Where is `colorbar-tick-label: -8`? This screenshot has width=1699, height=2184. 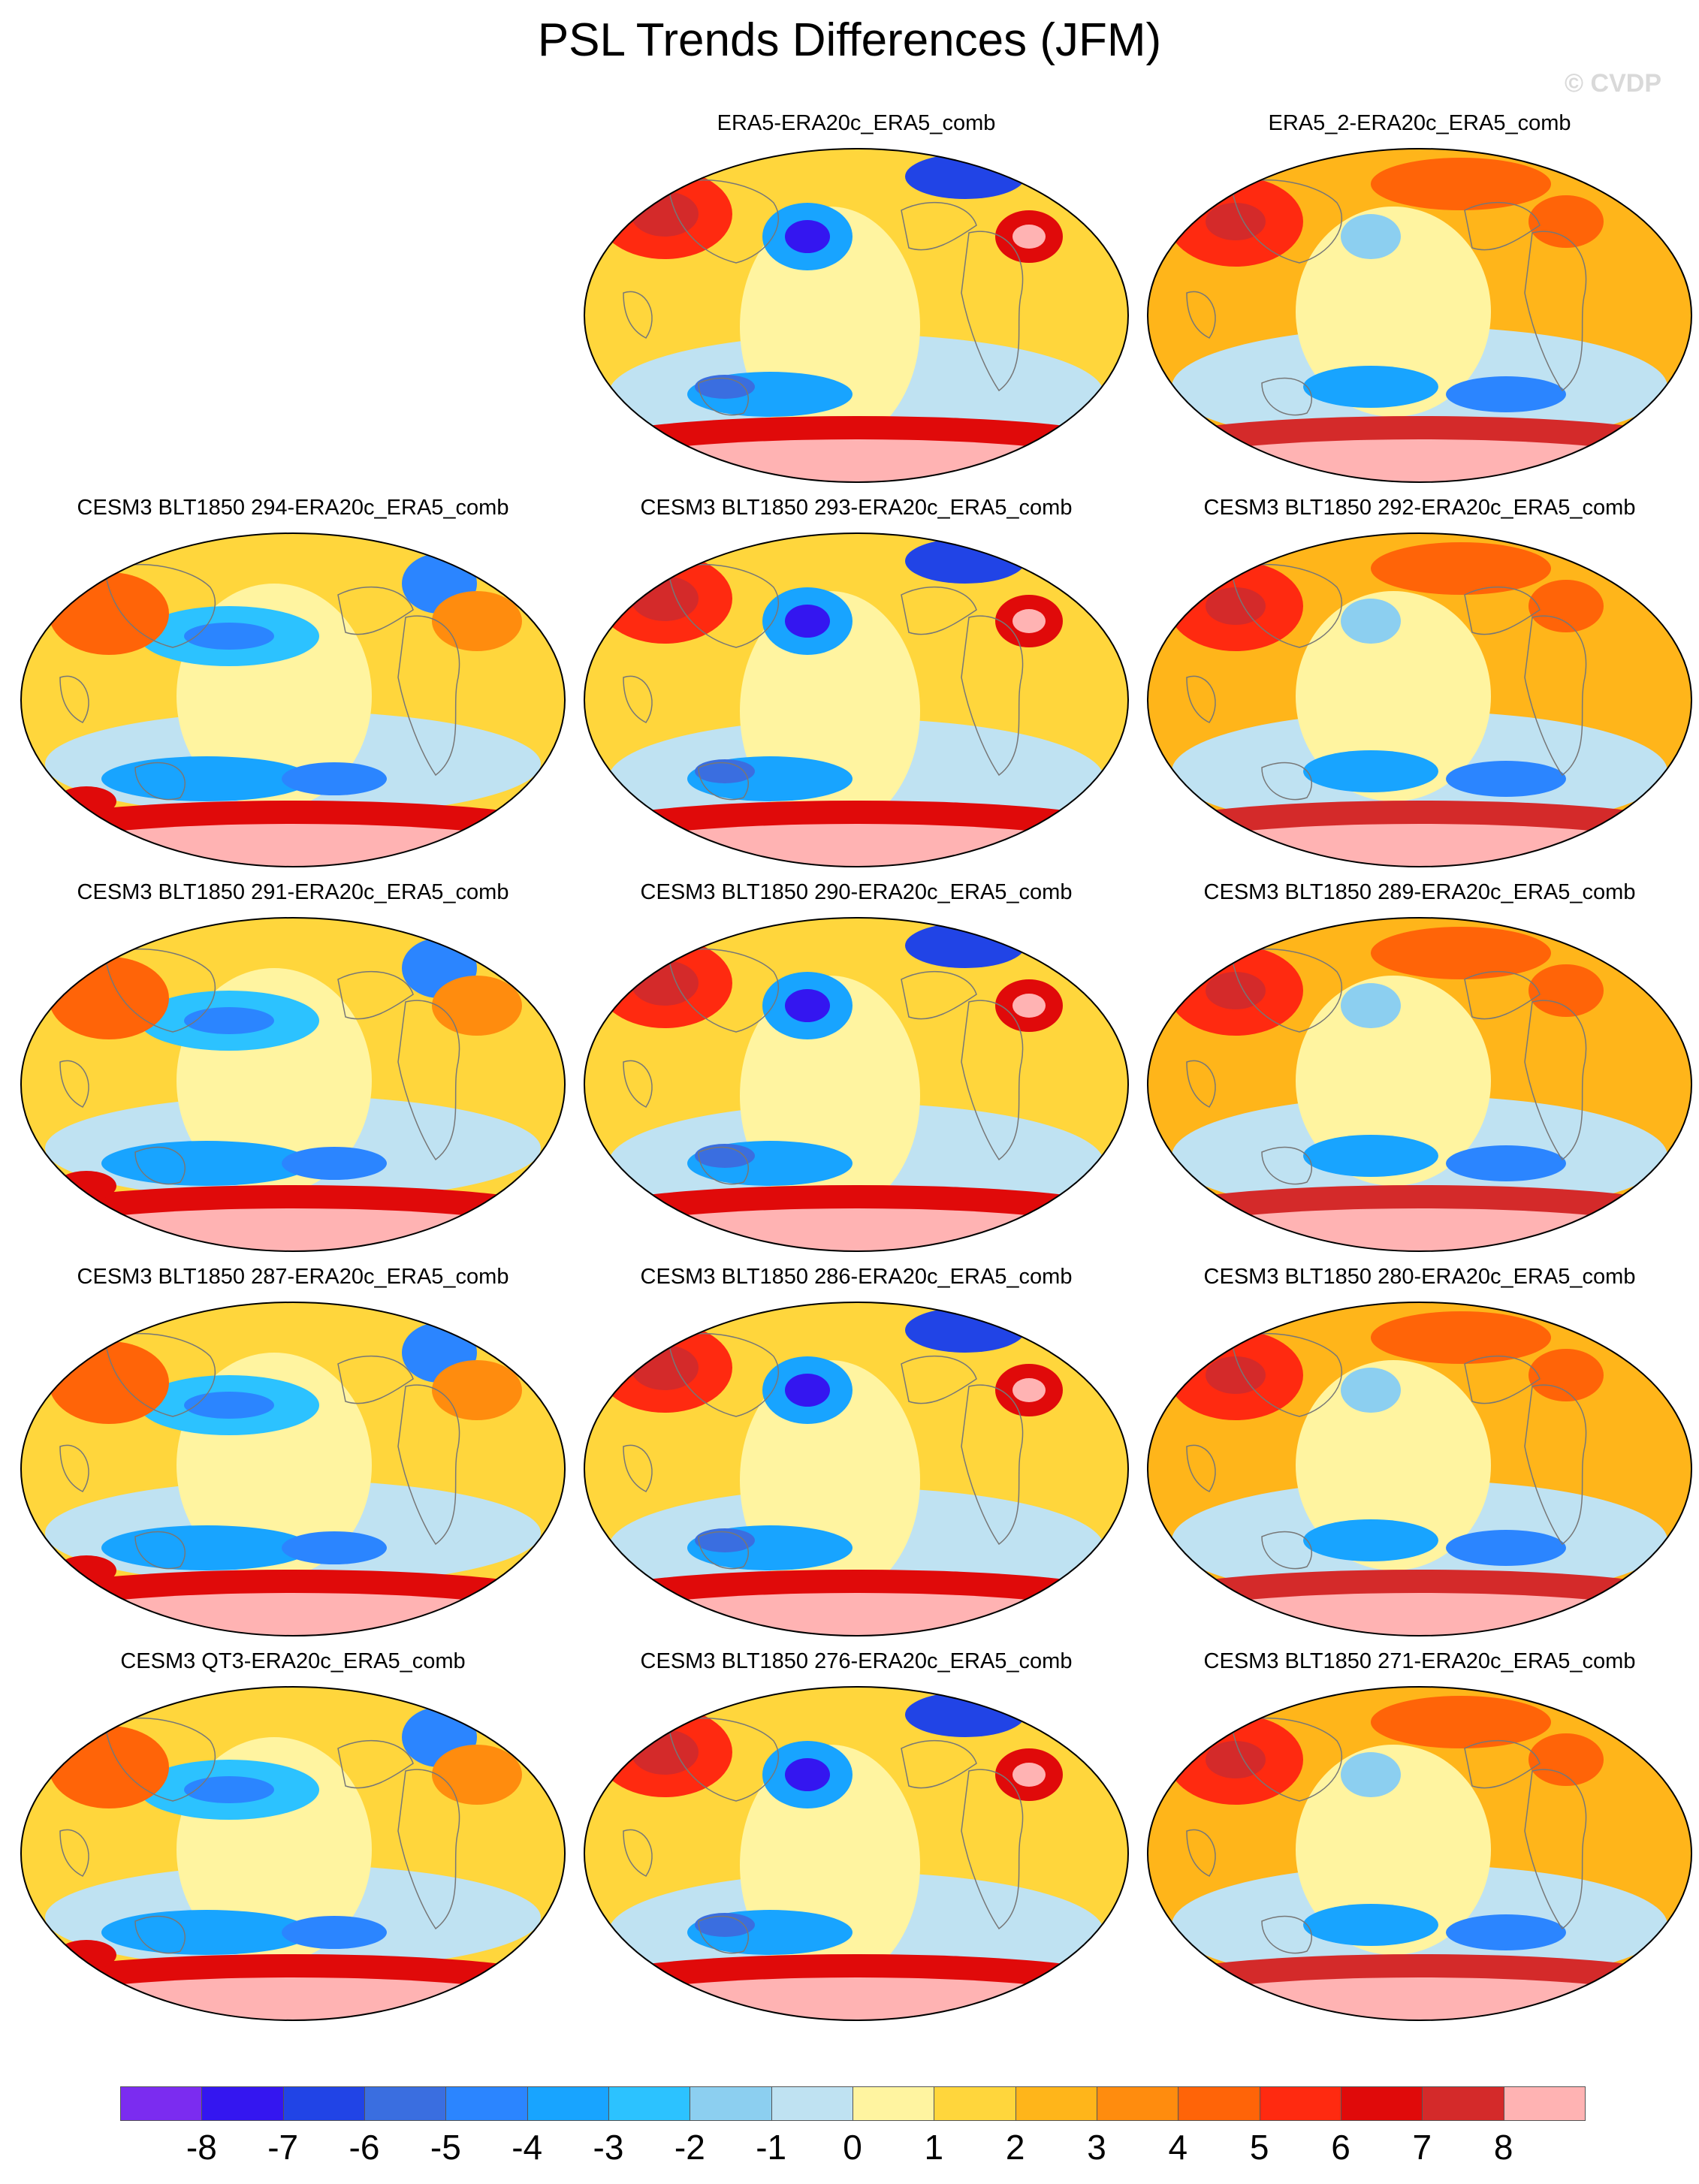 colorbar-tick-label: -8 is located at coordinates (201, 2147).